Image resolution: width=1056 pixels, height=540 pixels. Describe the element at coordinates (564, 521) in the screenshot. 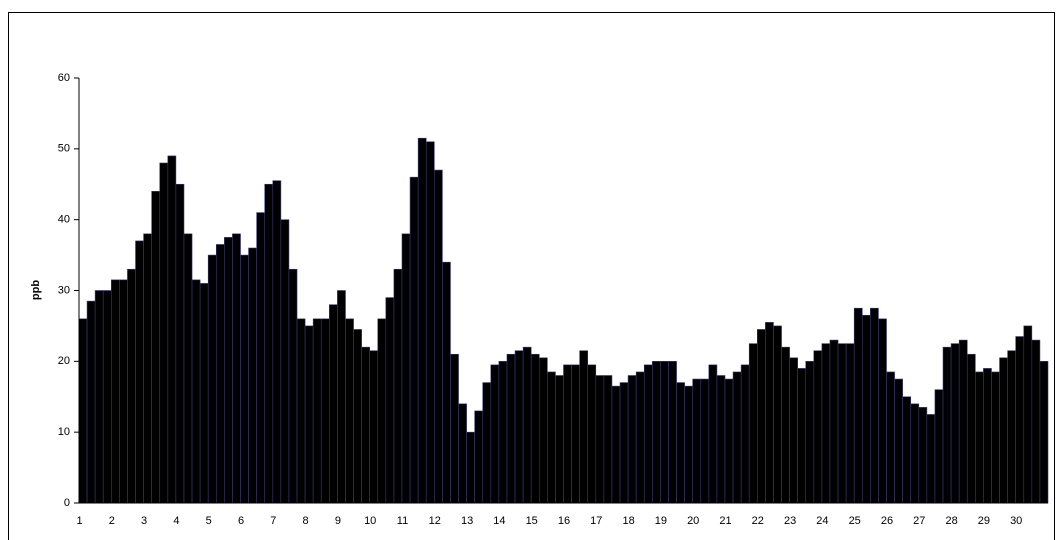

I see `x-tick-label: 16` at that location.